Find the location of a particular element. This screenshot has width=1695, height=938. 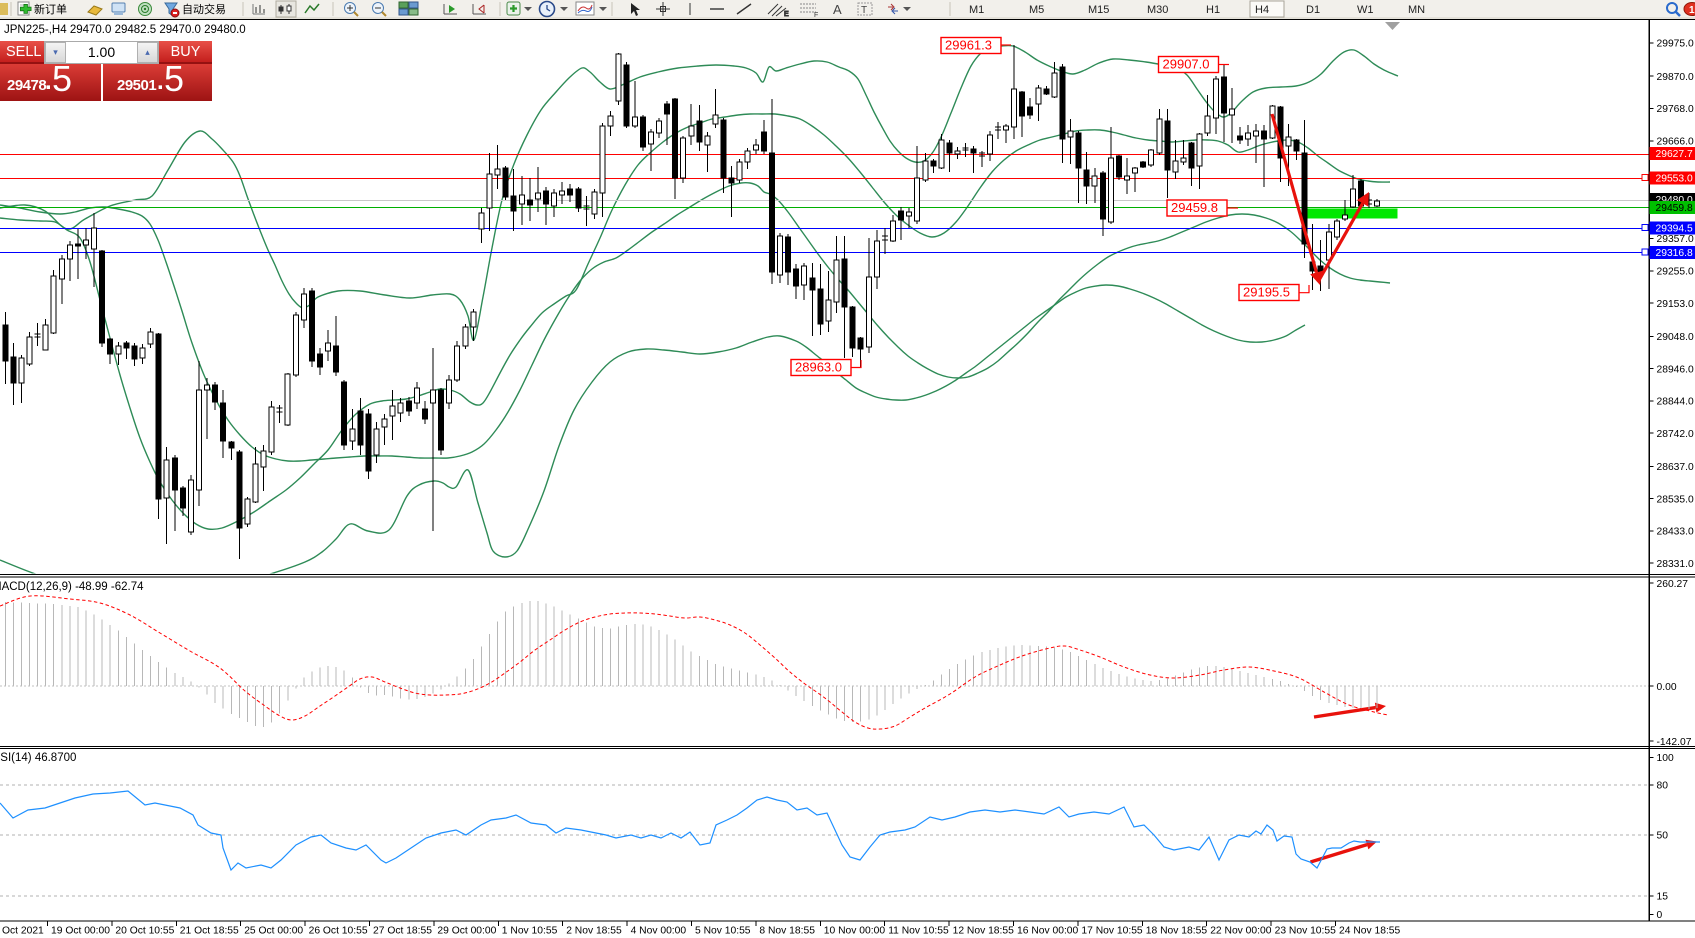

svg-text: 0.00 is located at coordinates (1667, 687).